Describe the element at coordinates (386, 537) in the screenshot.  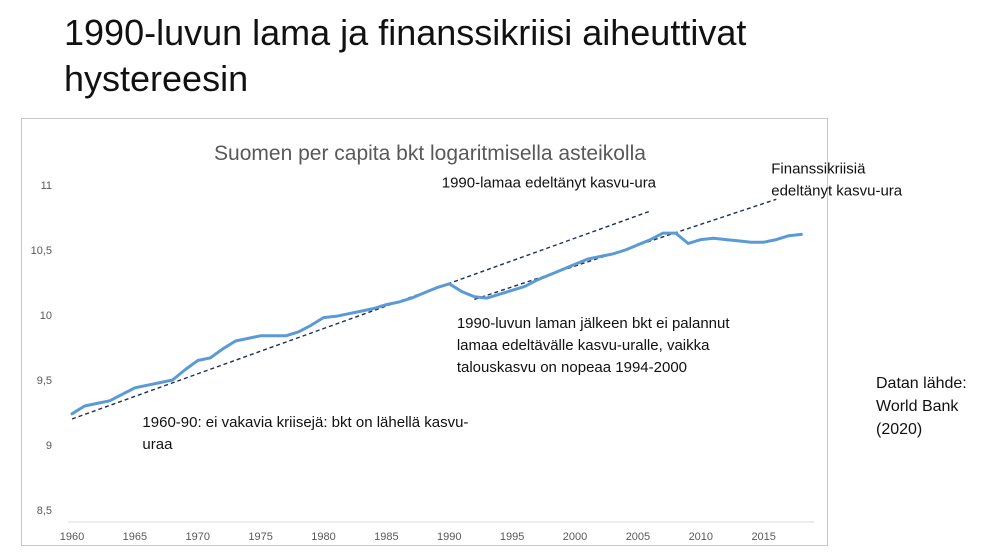
I see `x-tick-label: 1985` at that location.